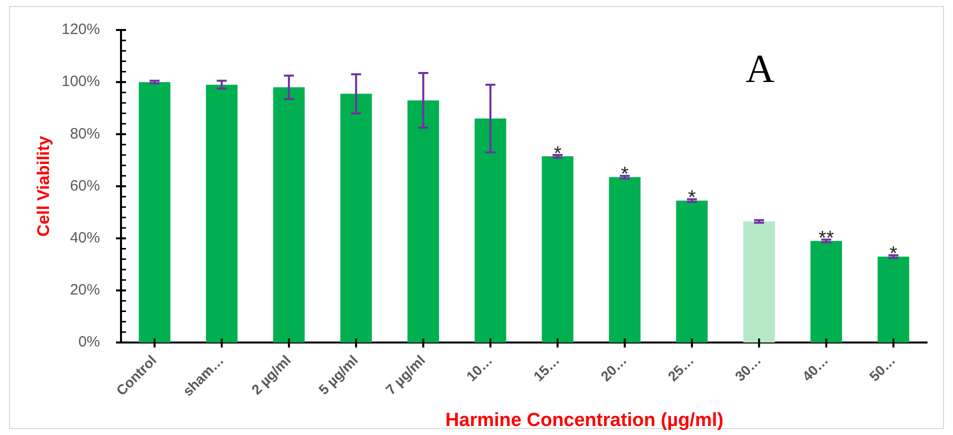 This screenshot has width=953, height=435. Describe the element at coordinates (584, 421) in the screenshot. I see `x-axis-title: Harmine Concentration (µg/ml)` at that location.